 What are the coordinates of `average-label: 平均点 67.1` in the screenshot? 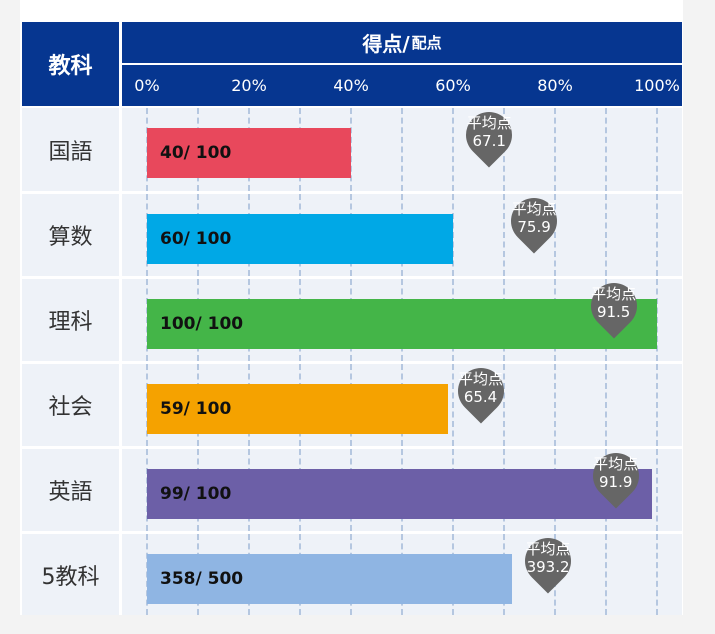 It's located at (489, 132).